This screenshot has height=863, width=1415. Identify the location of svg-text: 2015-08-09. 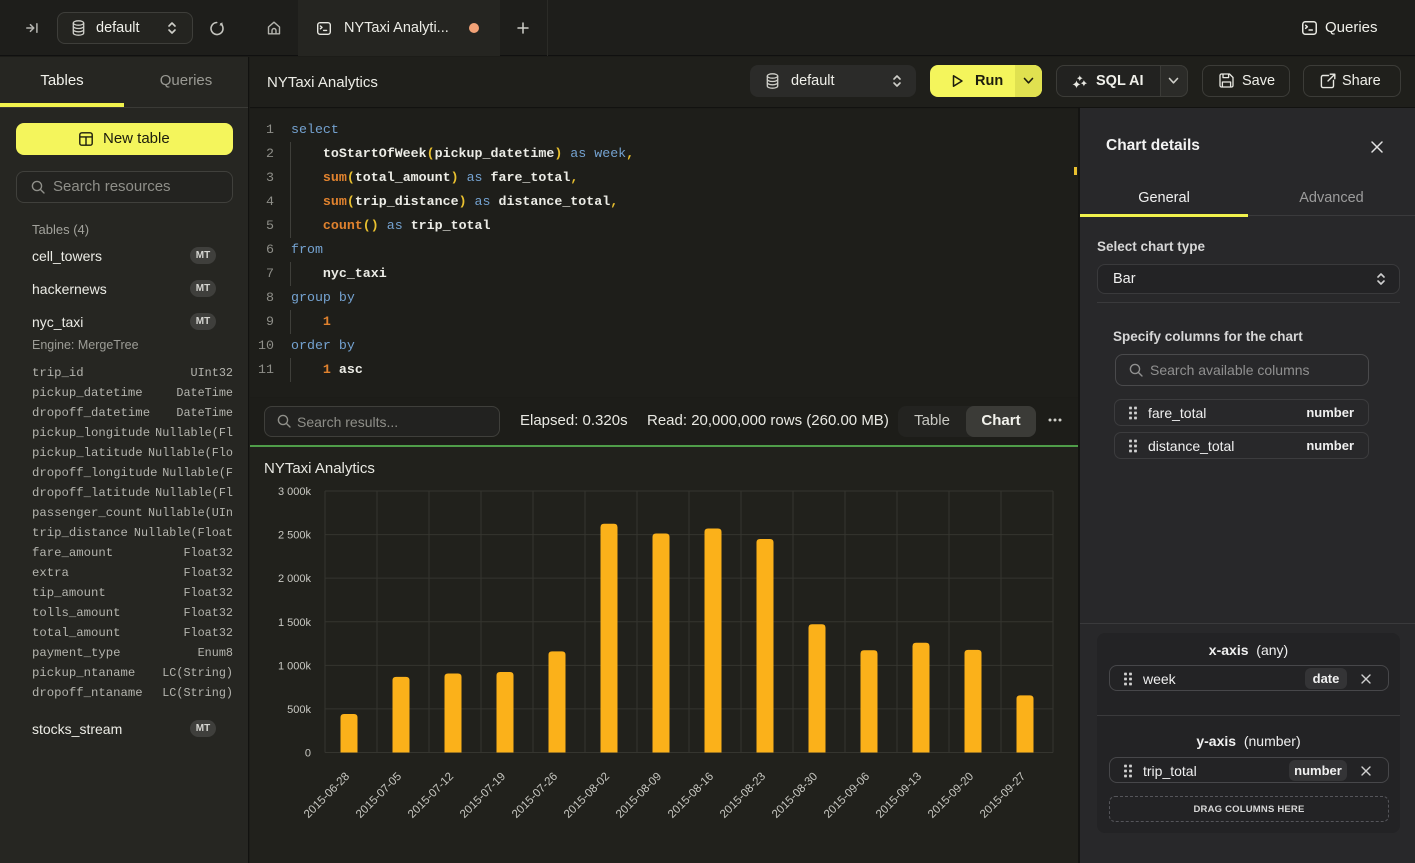
(639, 796).